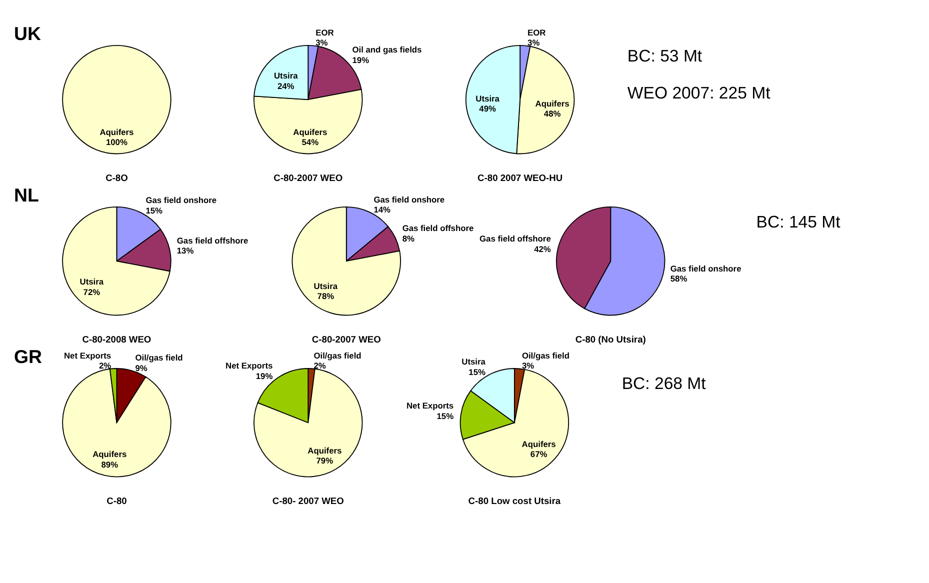  Describe the element at coordinates (117, 177) in the screenshot. I see `text: C-8O` at that location.